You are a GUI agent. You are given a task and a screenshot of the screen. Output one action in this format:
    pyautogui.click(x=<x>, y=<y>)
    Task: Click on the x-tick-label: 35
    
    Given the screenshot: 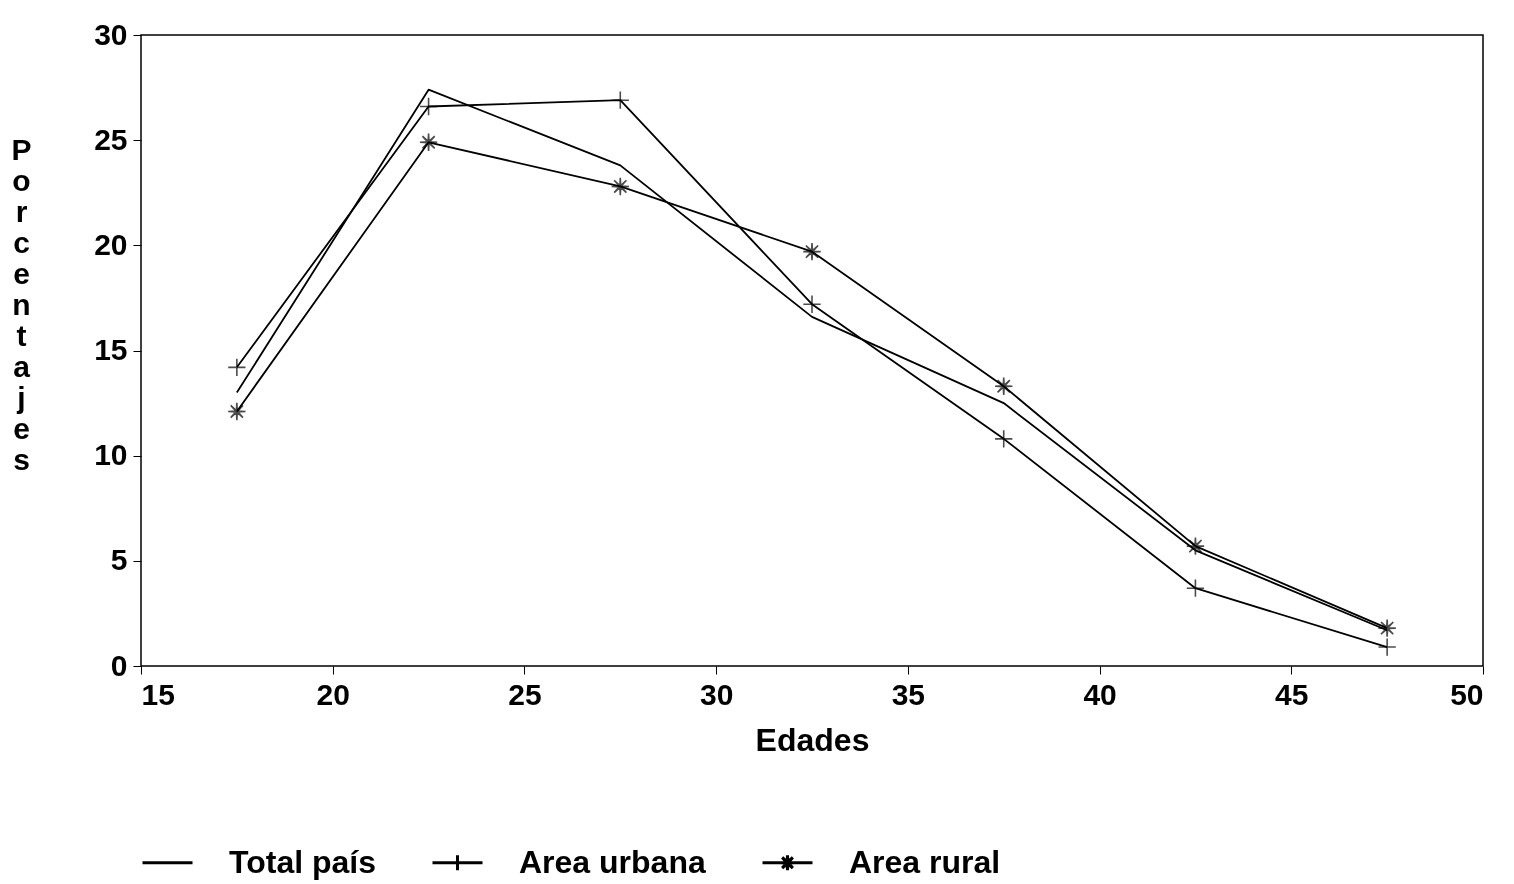 What is the action you would take?
    pyautogui.click(x=908, y=694)
    